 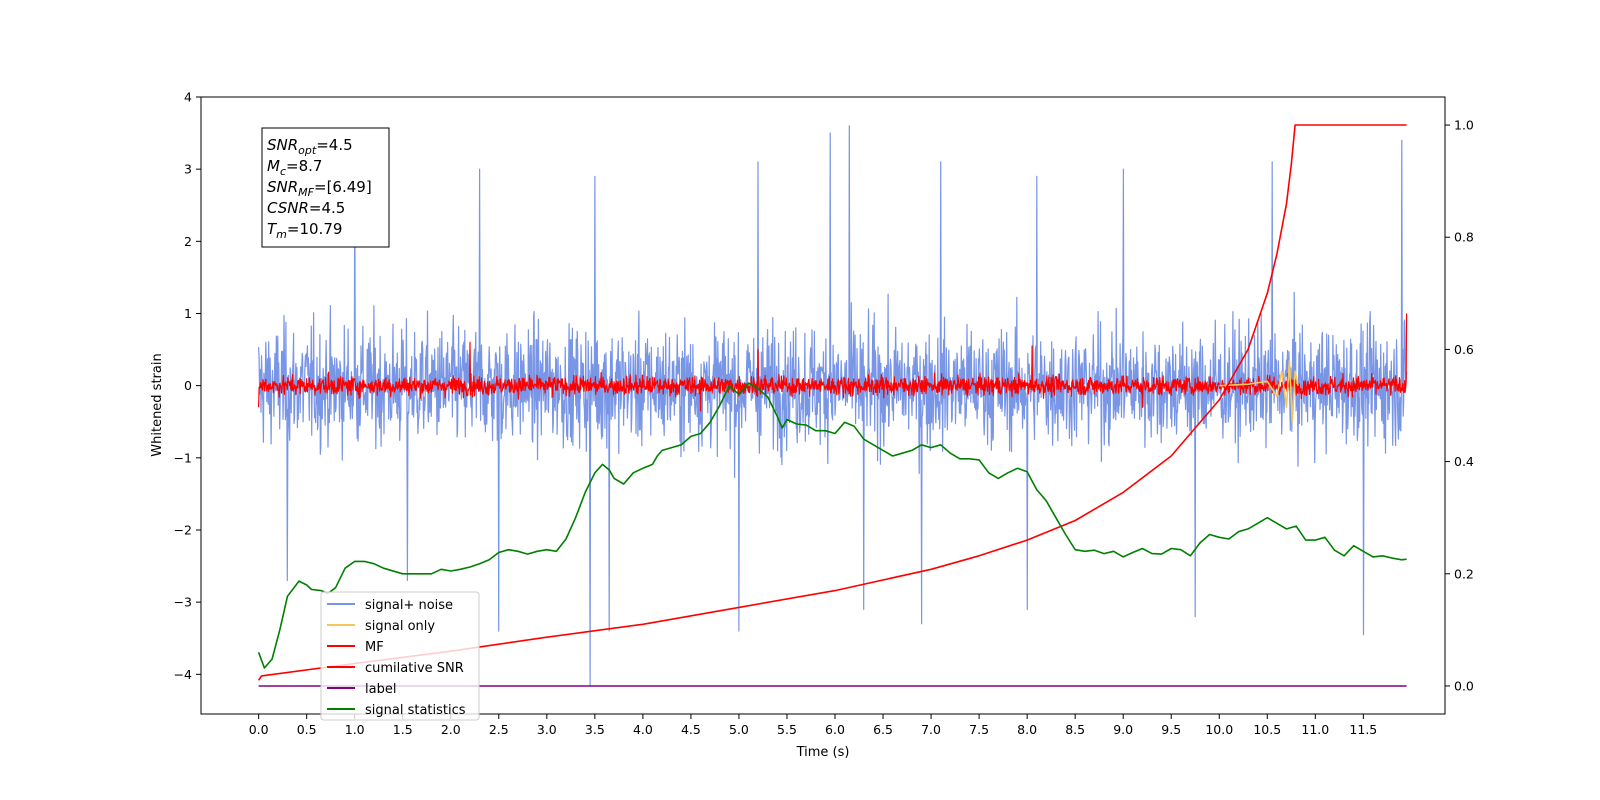 What do you see at coordinates (188, 313) in the screenshot?
I see `y-tick-label: 1` at bounding box center [188, 313].